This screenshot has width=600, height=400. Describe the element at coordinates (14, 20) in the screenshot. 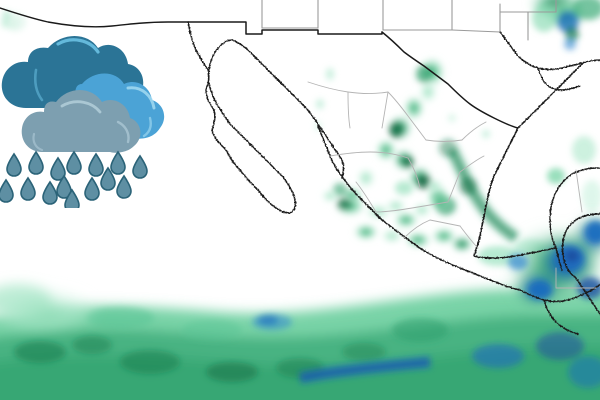

I see `precip-pacific-northwest-speck` at that location.